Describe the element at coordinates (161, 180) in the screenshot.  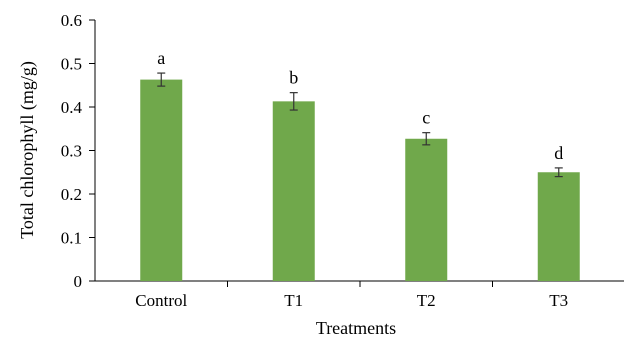
I see `bar-control` at that location.